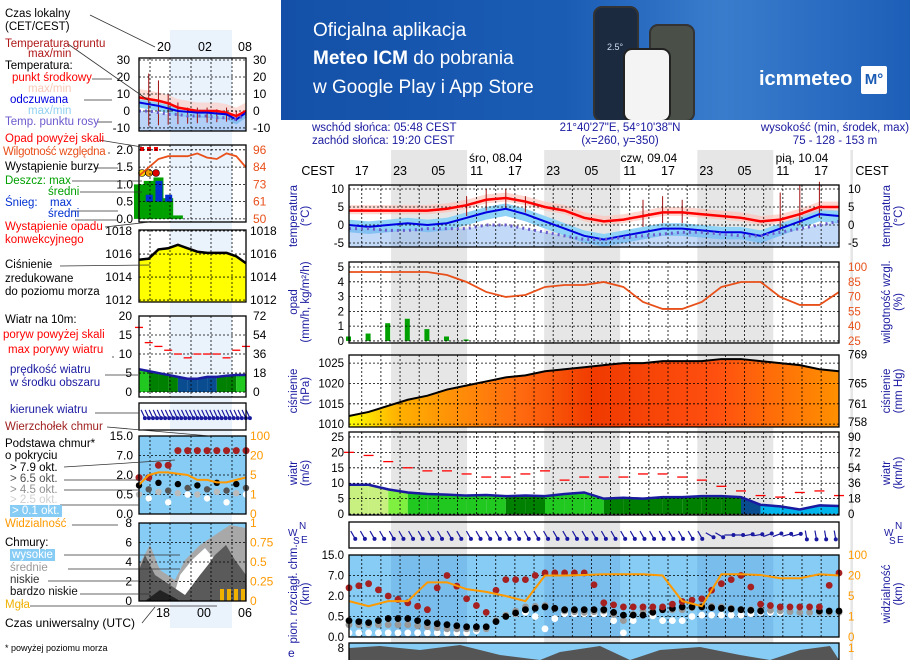 The width and height of the screenshot is (910, 660). Describe the element at coordinates (253, 601) in the screenshot. I see `mini-cover-frac-tick: 0` at that location.